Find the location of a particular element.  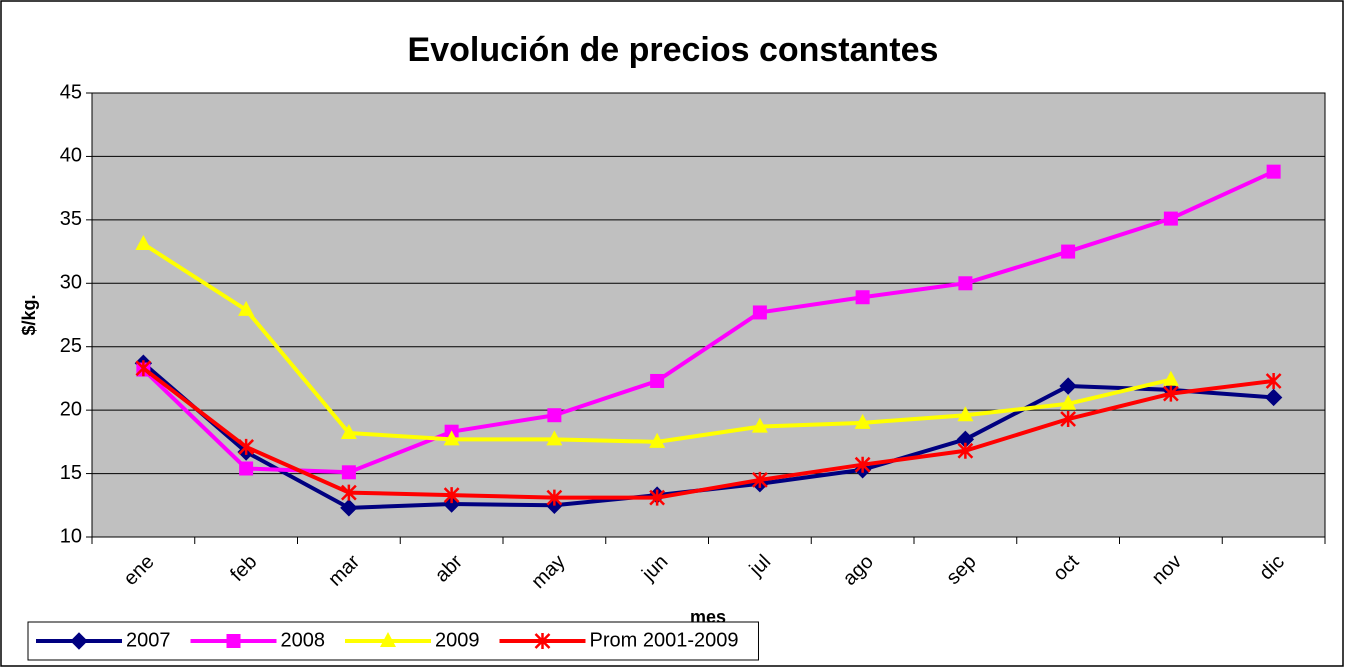

y-tick-label: 30 is located at coordinates (71, 283).